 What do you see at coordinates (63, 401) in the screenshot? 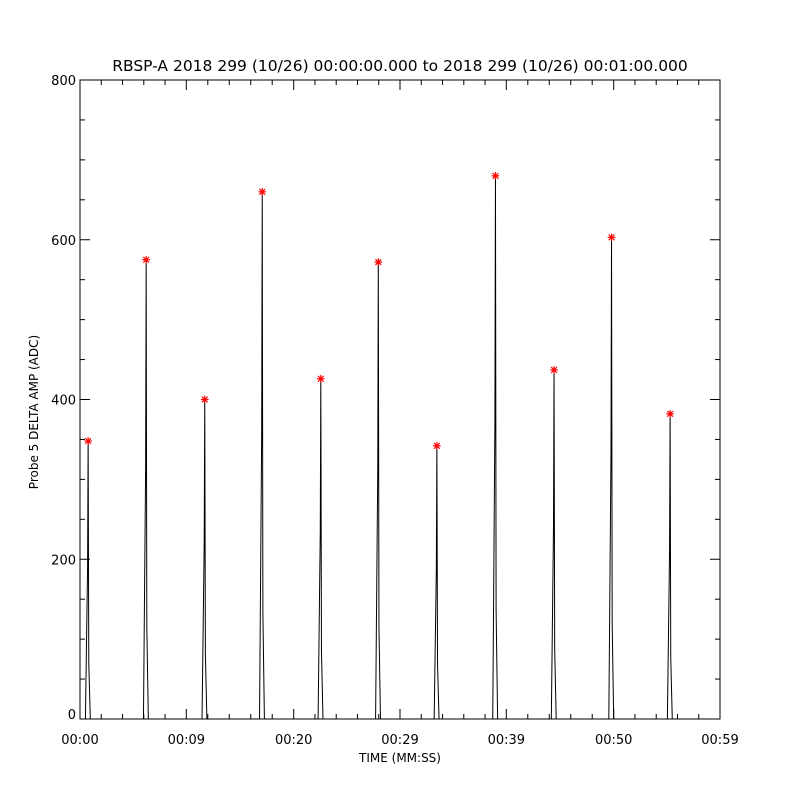
I see `y-tick-label: 400` at bounding box center [63, 401].